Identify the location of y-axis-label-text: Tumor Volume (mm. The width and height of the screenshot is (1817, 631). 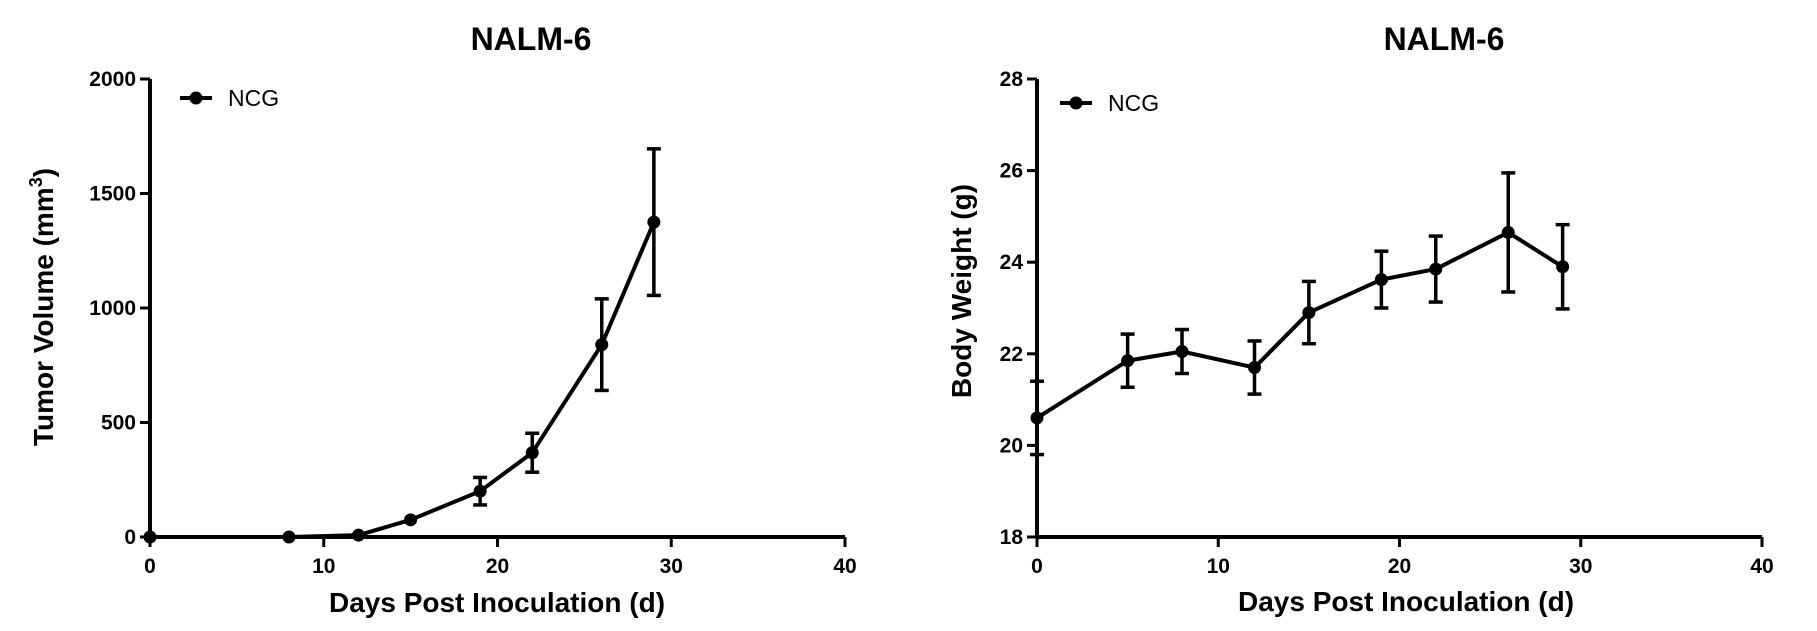
(43, 316).